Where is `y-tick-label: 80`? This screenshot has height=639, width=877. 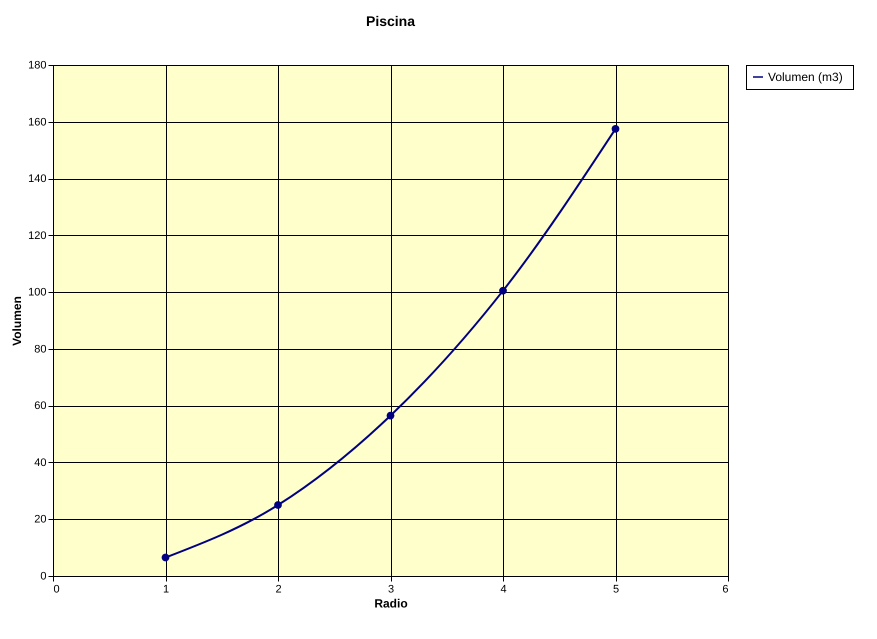
y-tick-label: 80 is located at coordinates (40, 349).